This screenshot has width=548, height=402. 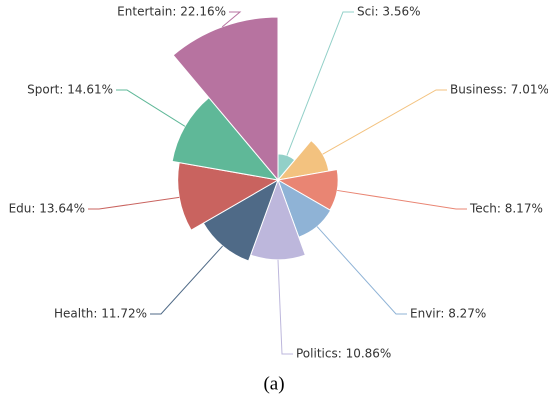 I want to click on slice-label: Edu: 13.64%, so click(x=47, y=209).